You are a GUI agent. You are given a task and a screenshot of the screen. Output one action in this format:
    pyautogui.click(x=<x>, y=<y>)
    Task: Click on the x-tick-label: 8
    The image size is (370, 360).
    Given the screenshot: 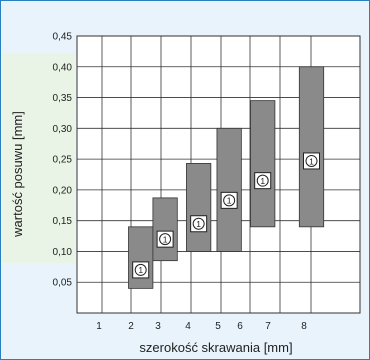 What is the action you would take?
    pyautogui.click(x=304, y=326)
    